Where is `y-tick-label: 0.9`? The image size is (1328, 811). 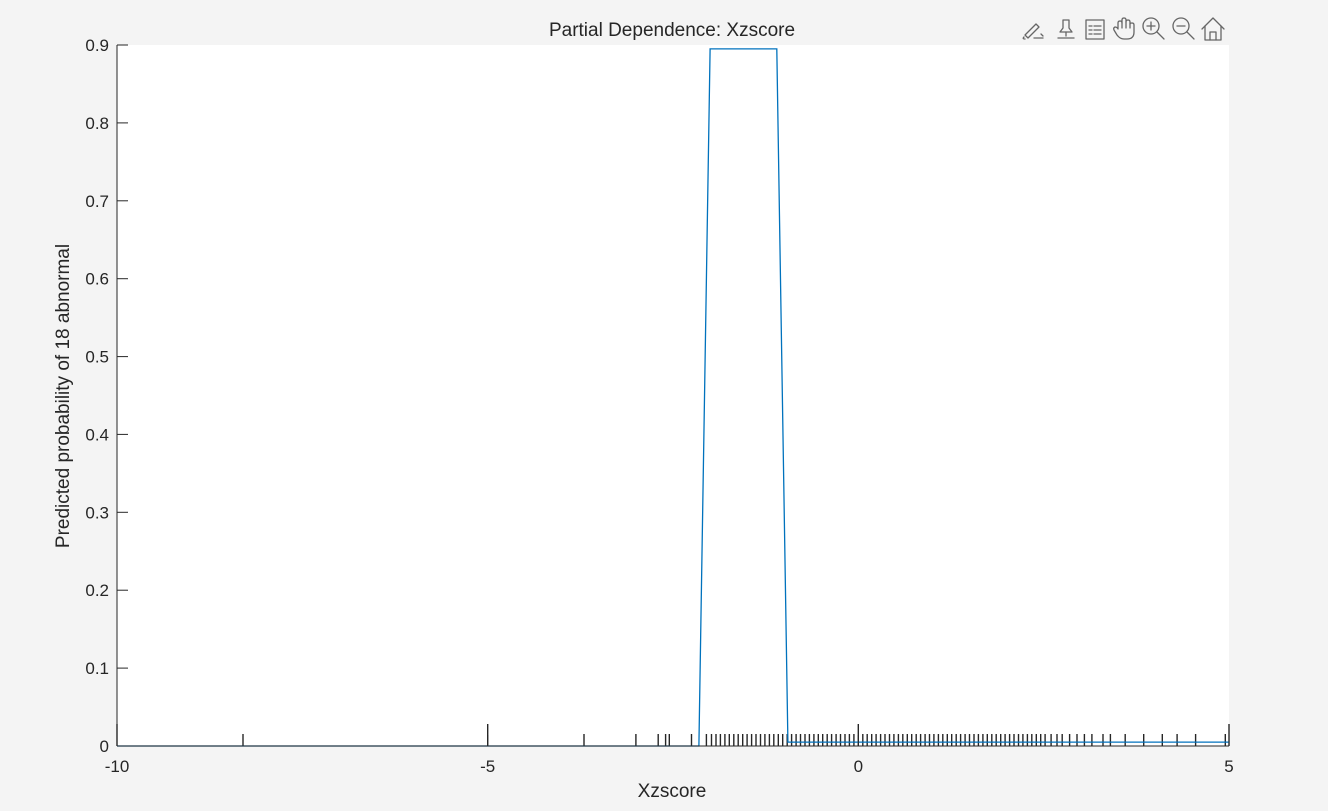 y-tick-label: 0.9 is located at coordinates (97, 45).